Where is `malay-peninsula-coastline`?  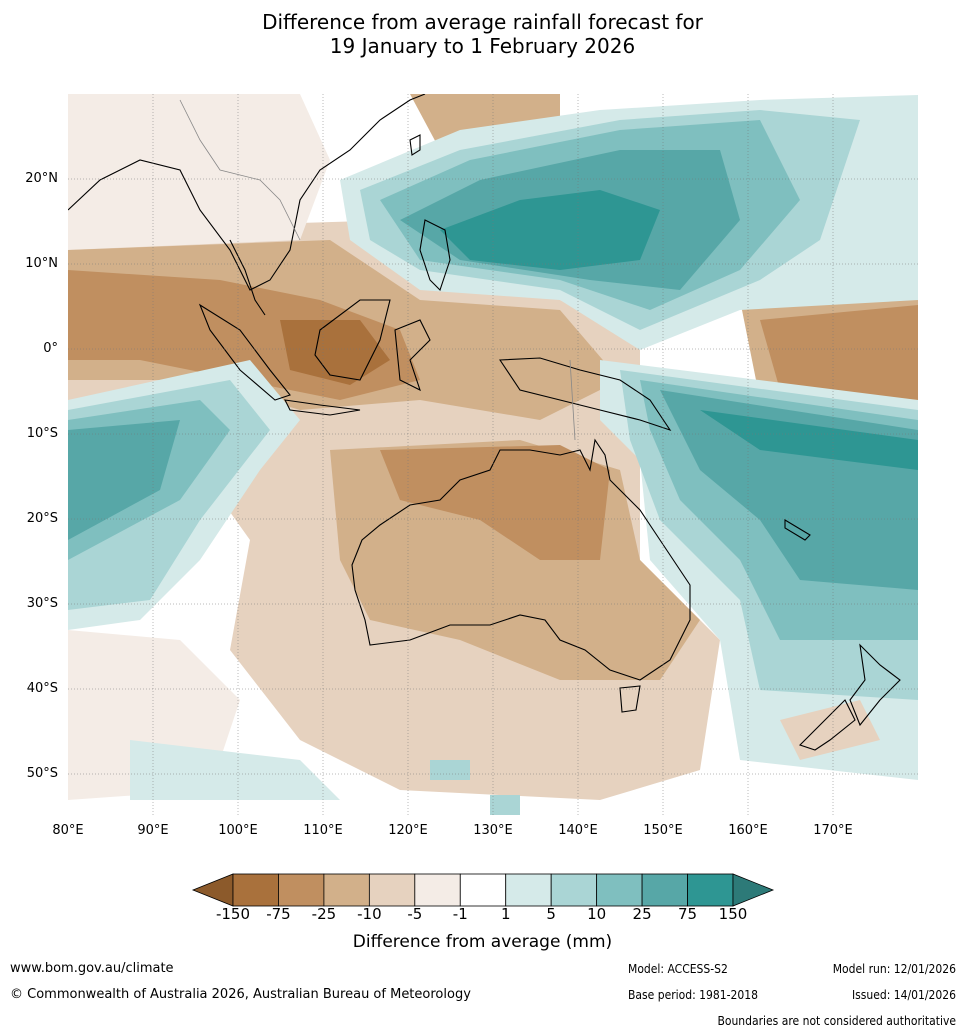 malay-peninsula-coastline is located at coordinates (247, 277).